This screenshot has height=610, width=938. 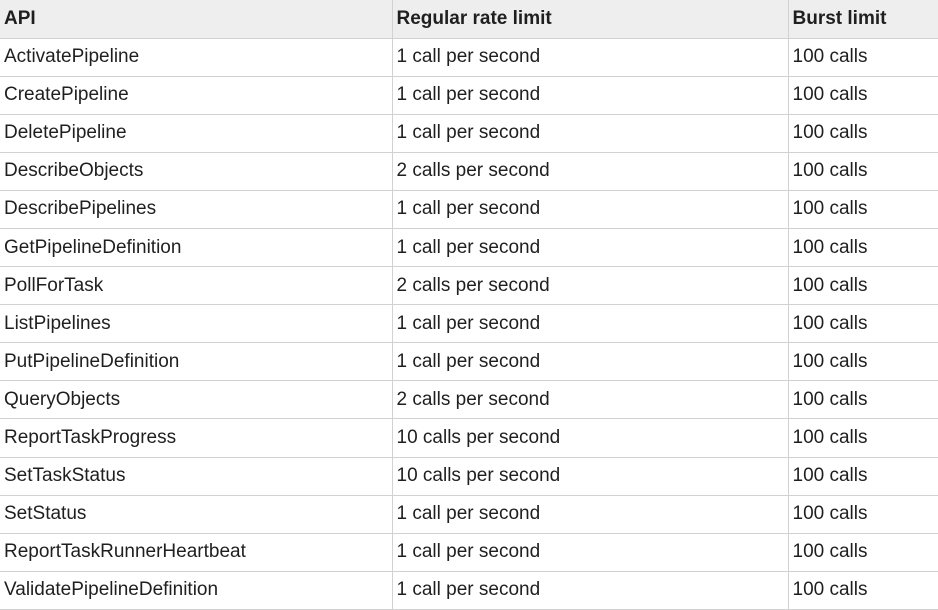 What do you see at coordinates (196, 400) in the screenshot?
I see `cell-api: QueryObjects` at bounding box center [196, 400].